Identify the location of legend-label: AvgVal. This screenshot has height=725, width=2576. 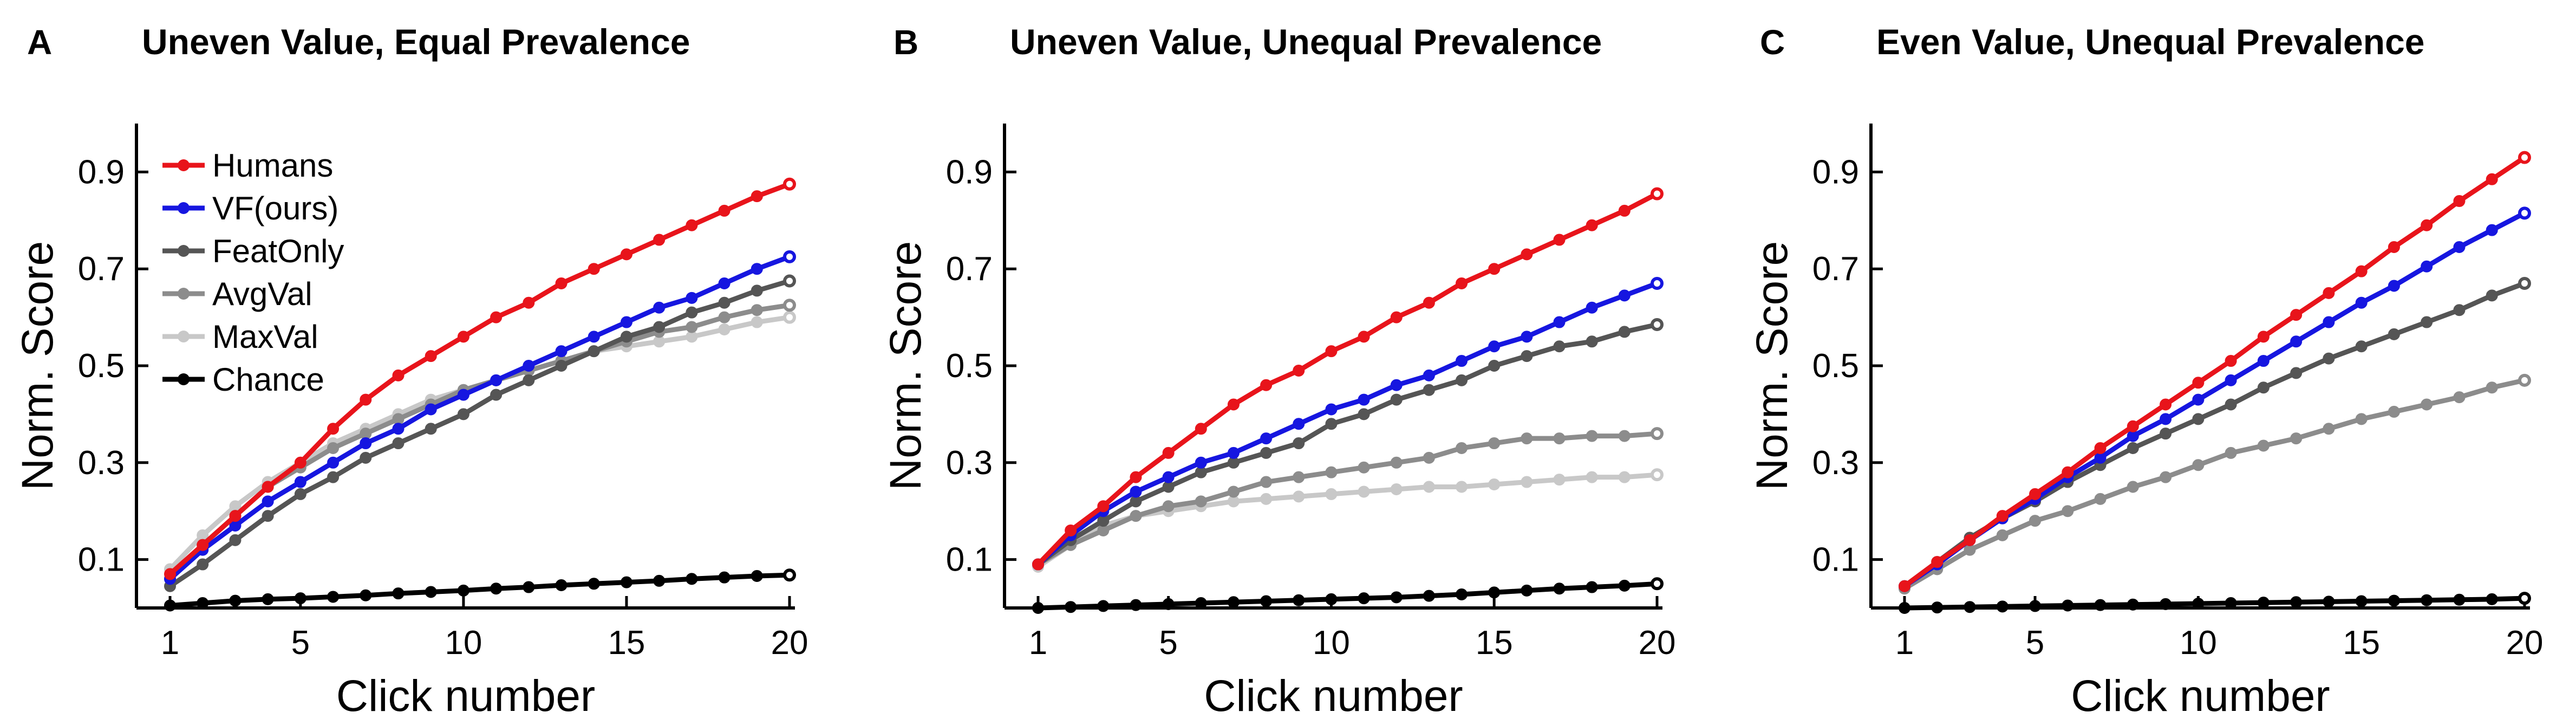
(262, 294).